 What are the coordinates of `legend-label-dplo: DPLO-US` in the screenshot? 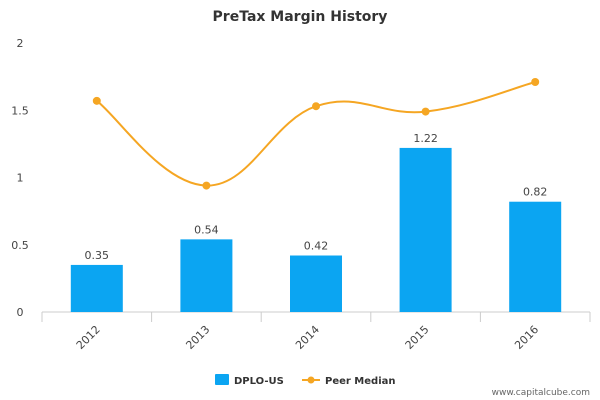 It's located at (259, 381).